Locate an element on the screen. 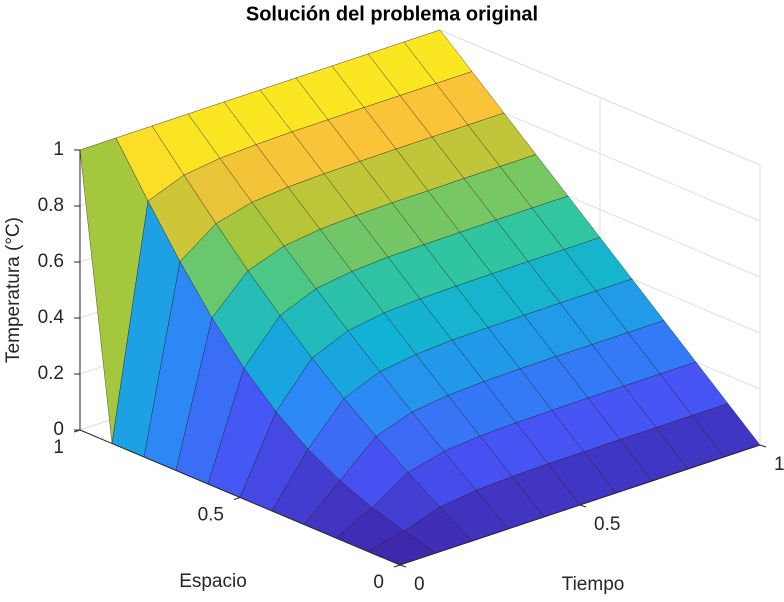 The width and height of the screenshot is (784, 602). z-axis-label: Temperatura (°C) is located at coordinates (13, 290).